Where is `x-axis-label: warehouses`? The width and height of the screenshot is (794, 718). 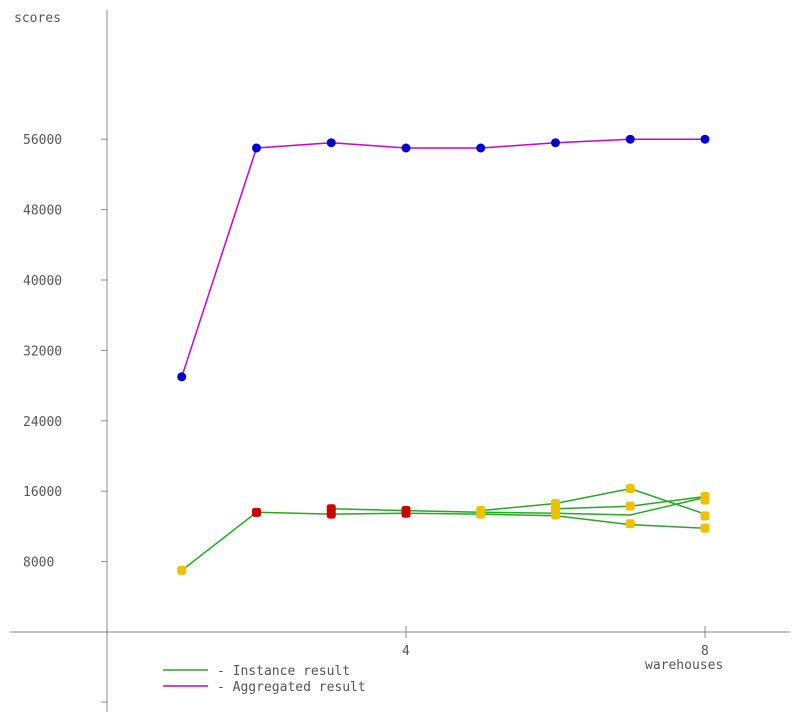
x-axis-label: warehouses is located at coordinates (684, 665).